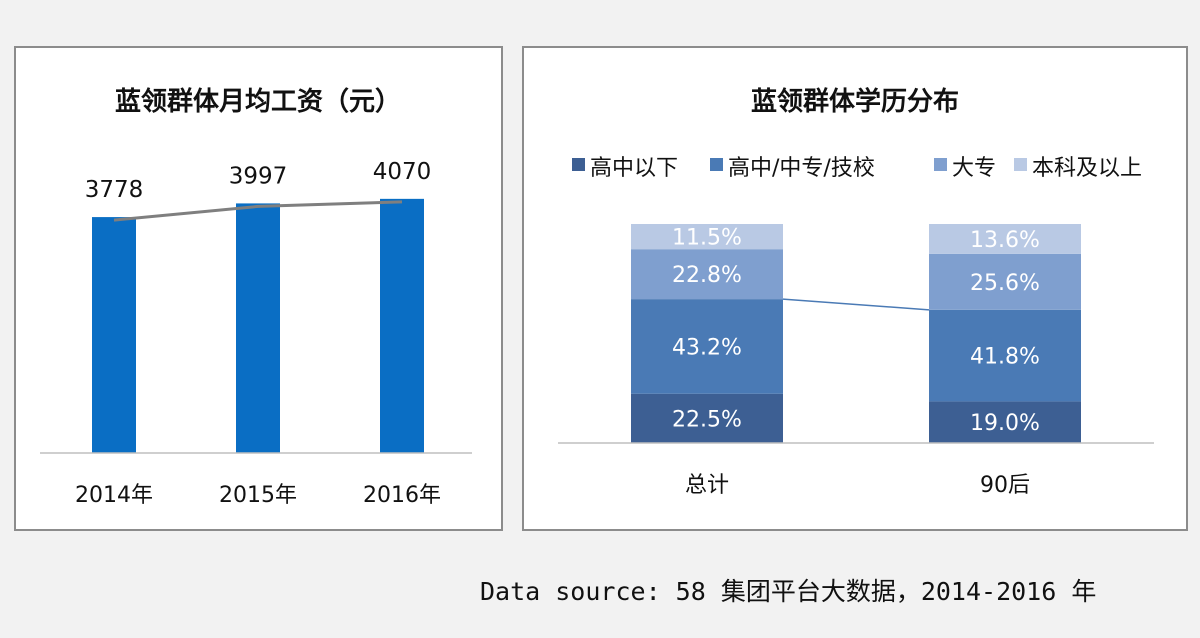 Image resolution: width=1200 pixels, height=638 pixels. I want to click on x-tick-label: 90后, so click(1005, 485).